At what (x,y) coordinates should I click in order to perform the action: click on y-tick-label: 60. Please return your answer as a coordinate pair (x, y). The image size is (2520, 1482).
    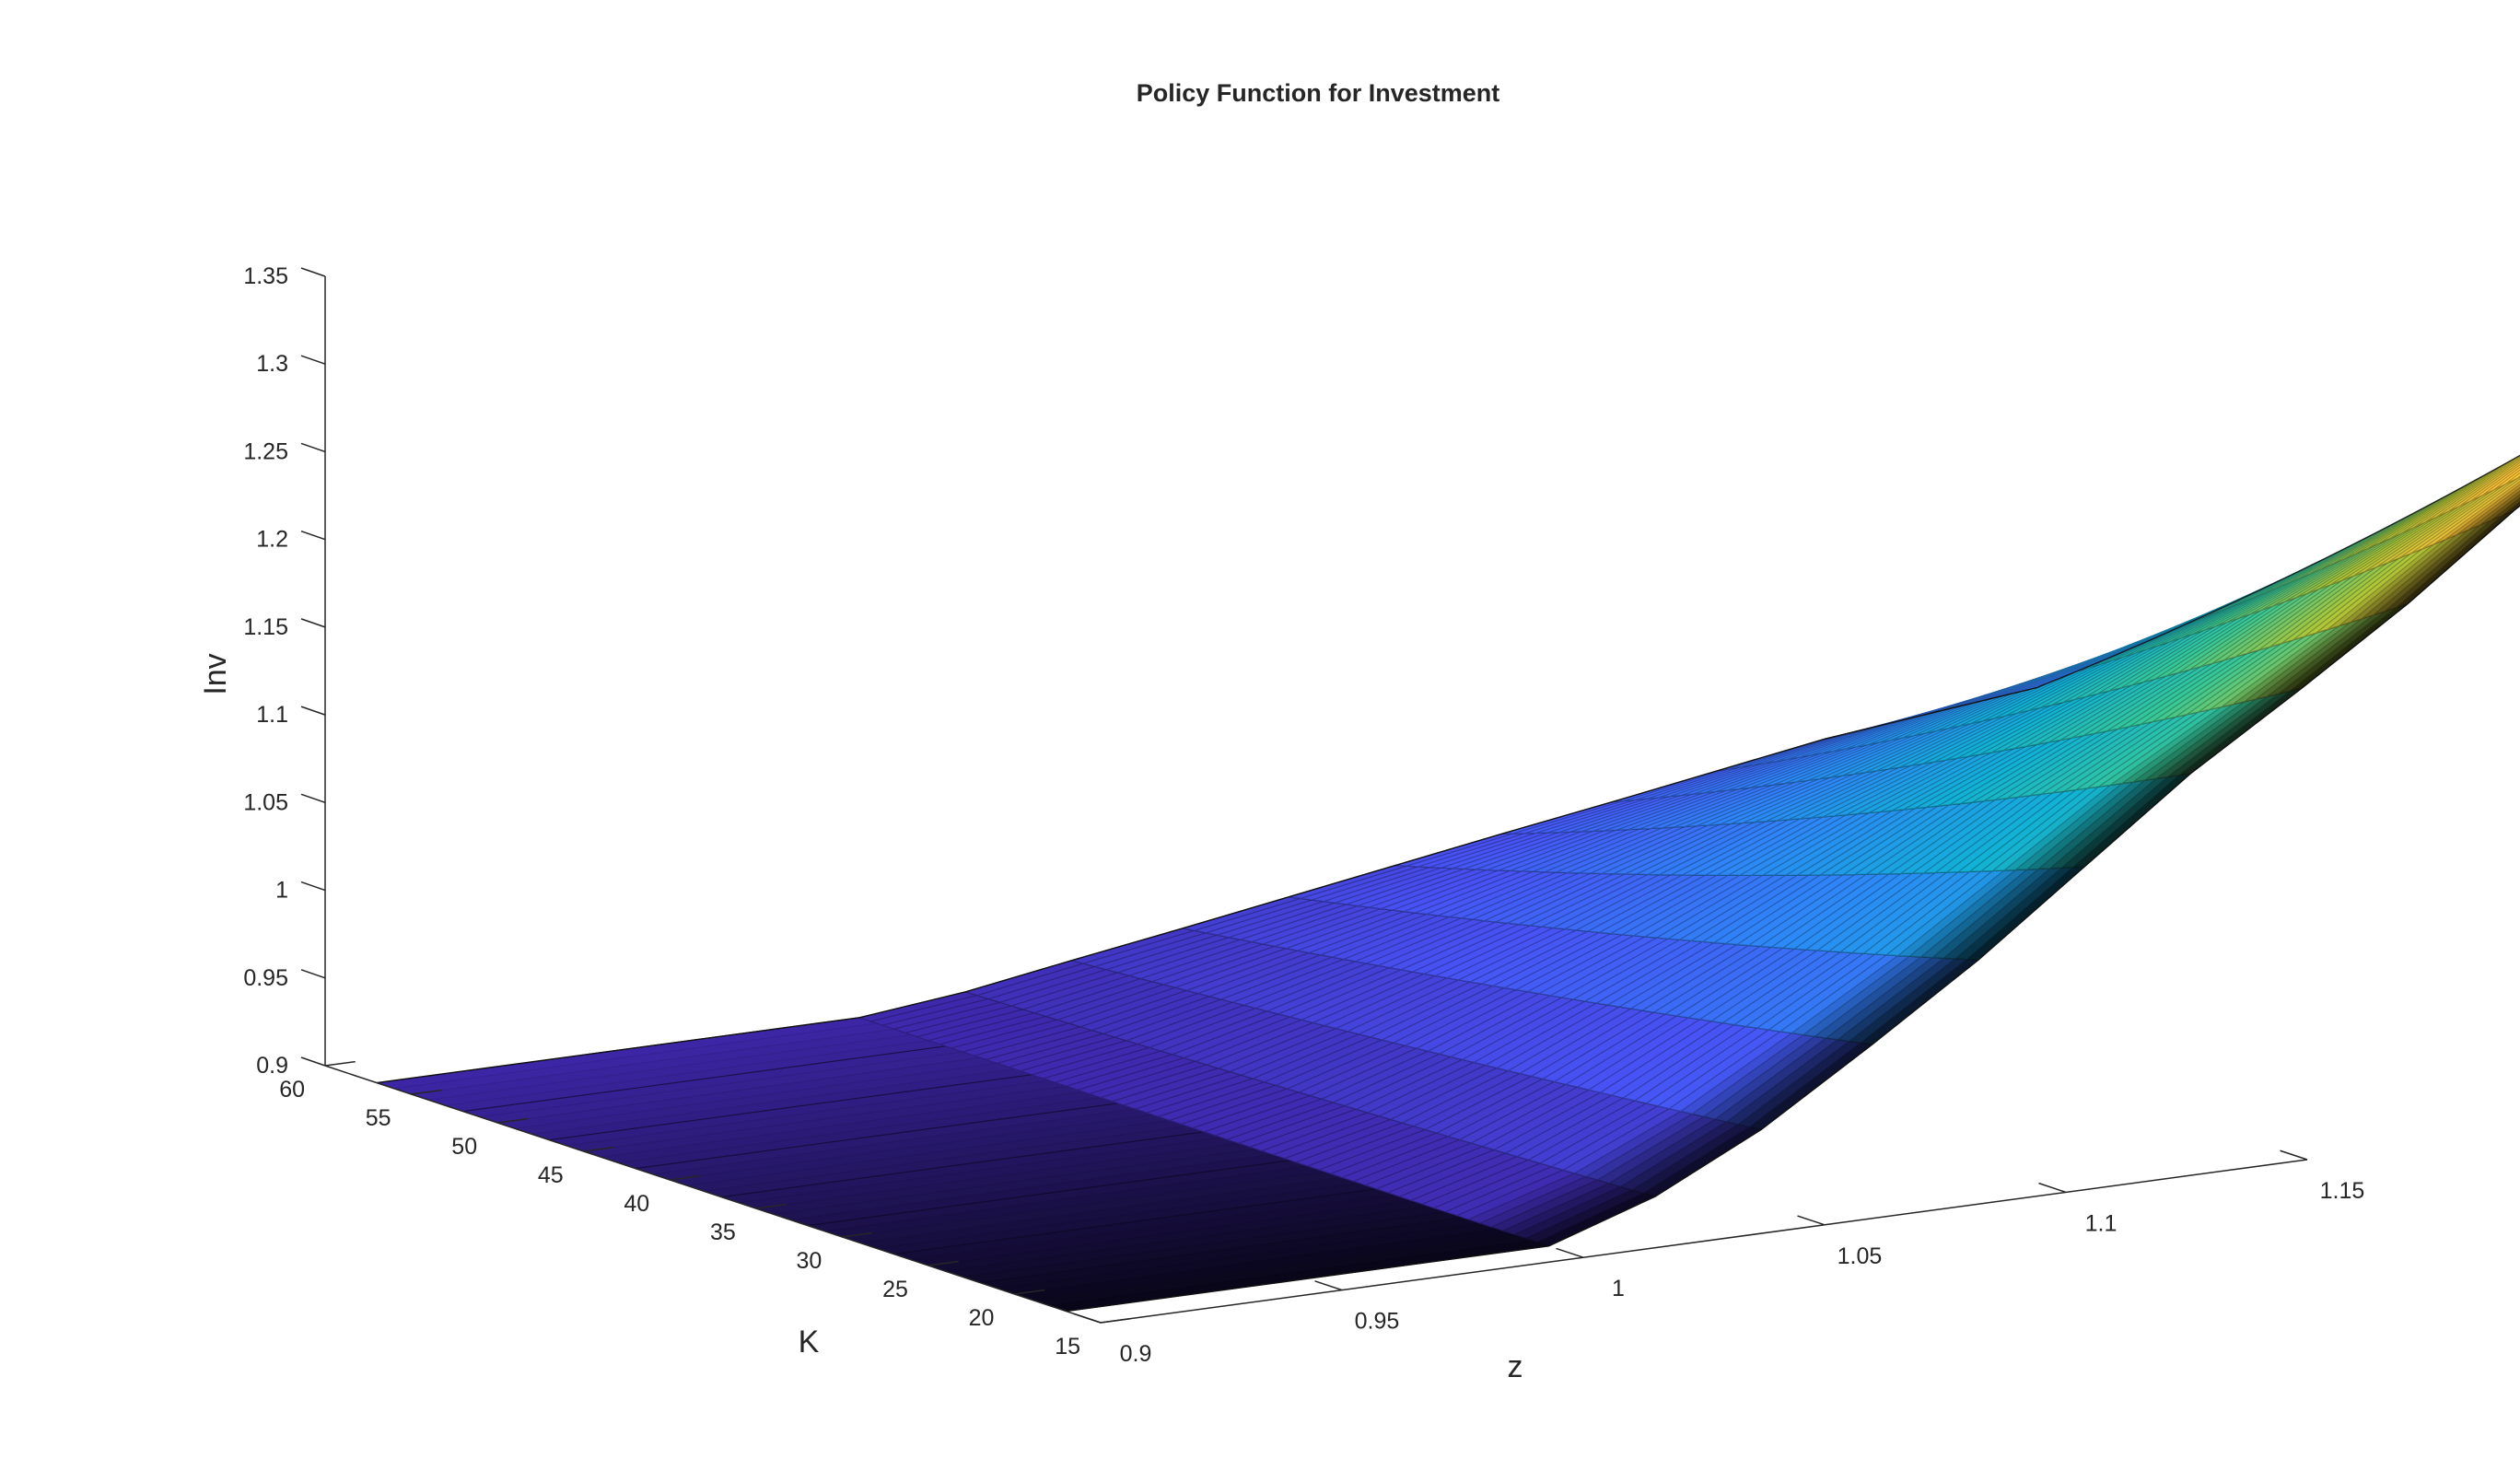
    Looking at the image, I should click on (292, 1090).